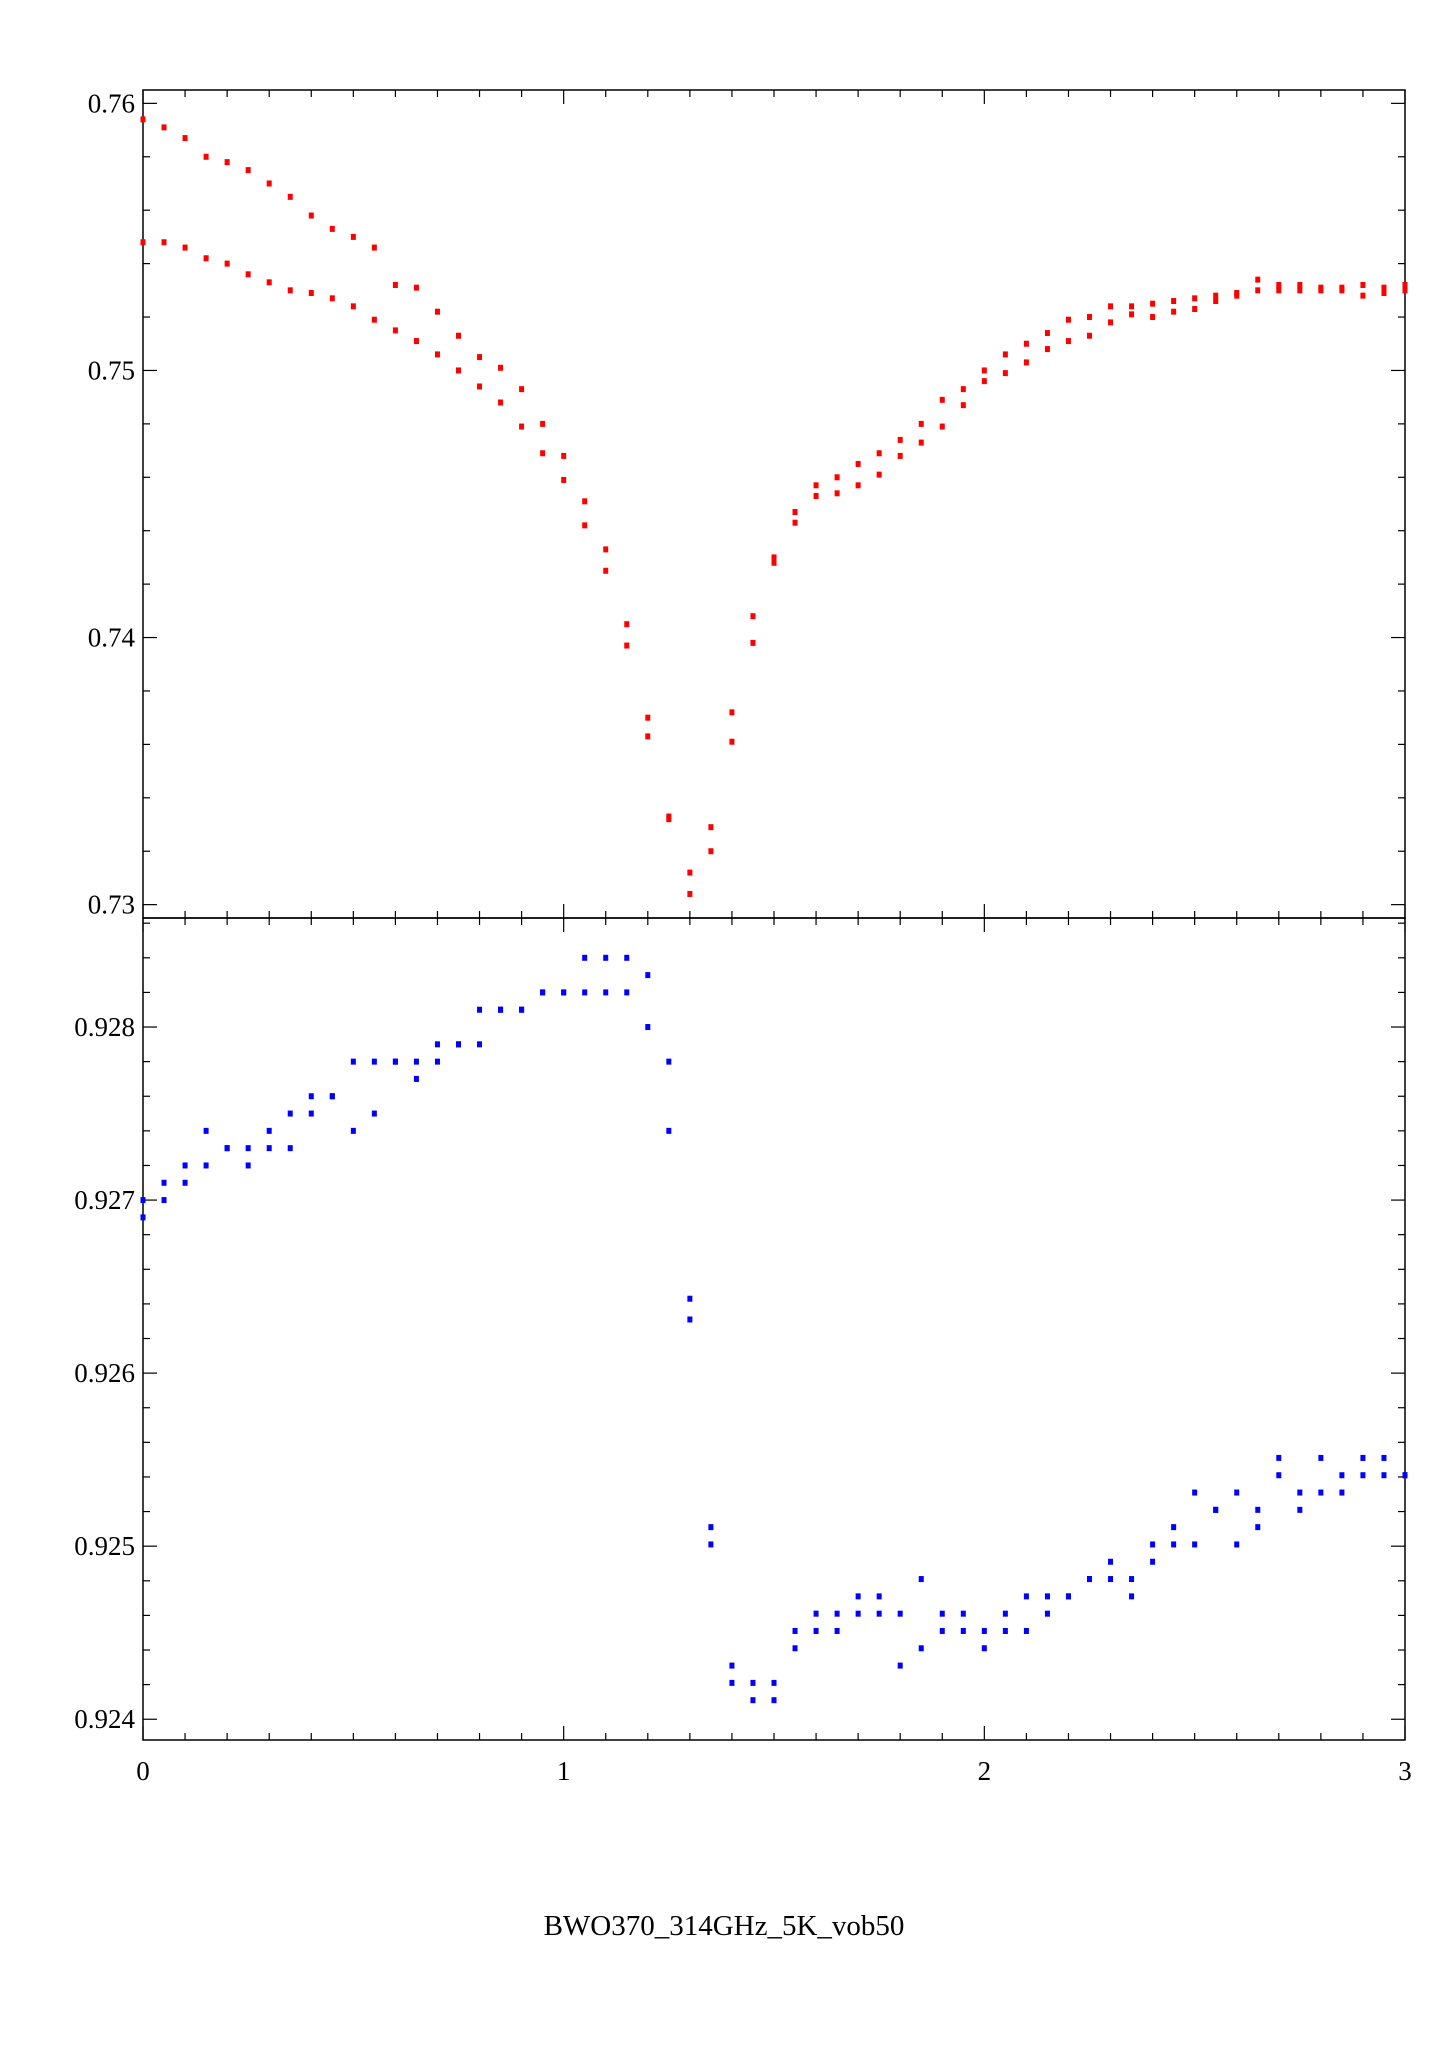  What do you see at coordinates (985, 1771) in the screenshot?
I see `x-tick-label: 2` at bounding box center [985, 1771].